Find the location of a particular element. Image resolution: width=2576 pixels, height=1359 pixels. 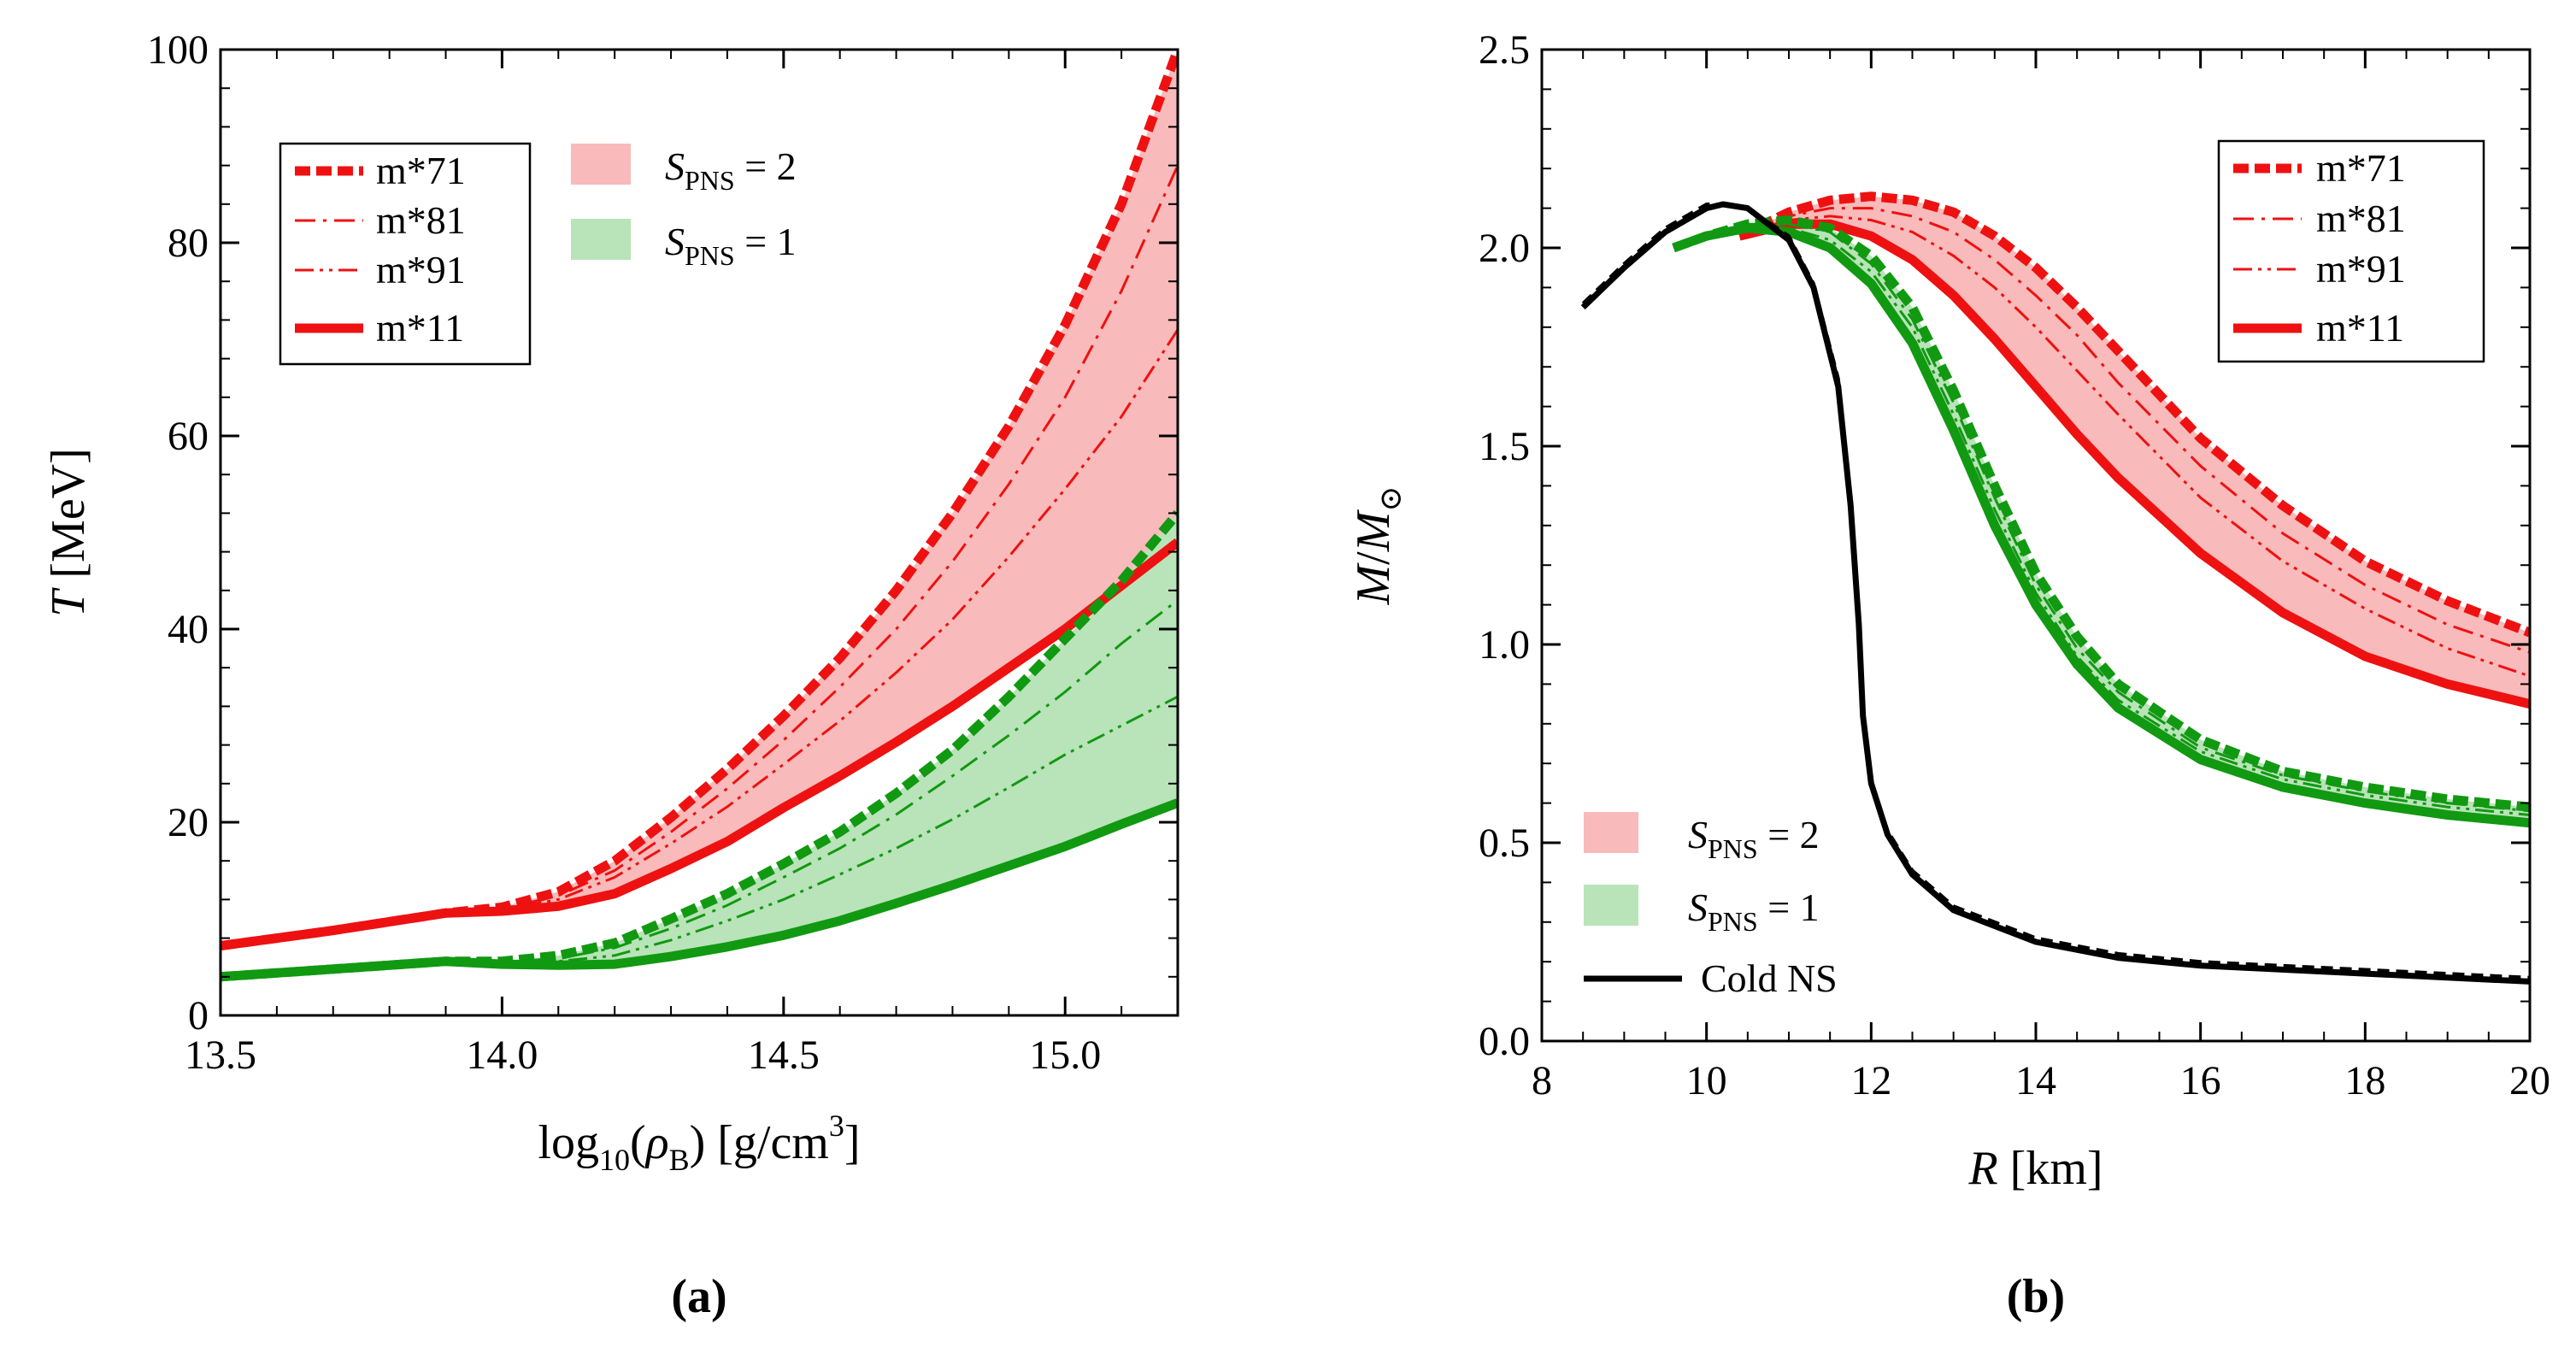

b-line-legend: m*71 m*81 m*91 m*11 is located at coordinates (2351, 251).